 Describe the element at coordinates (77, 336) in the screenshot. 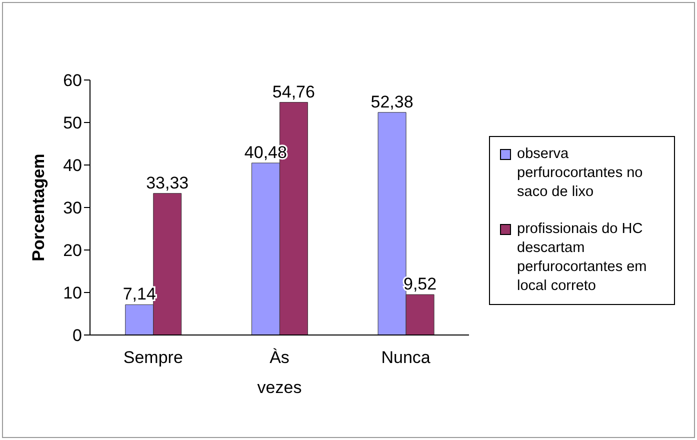

I see `y-tick-label: 0` at that location.